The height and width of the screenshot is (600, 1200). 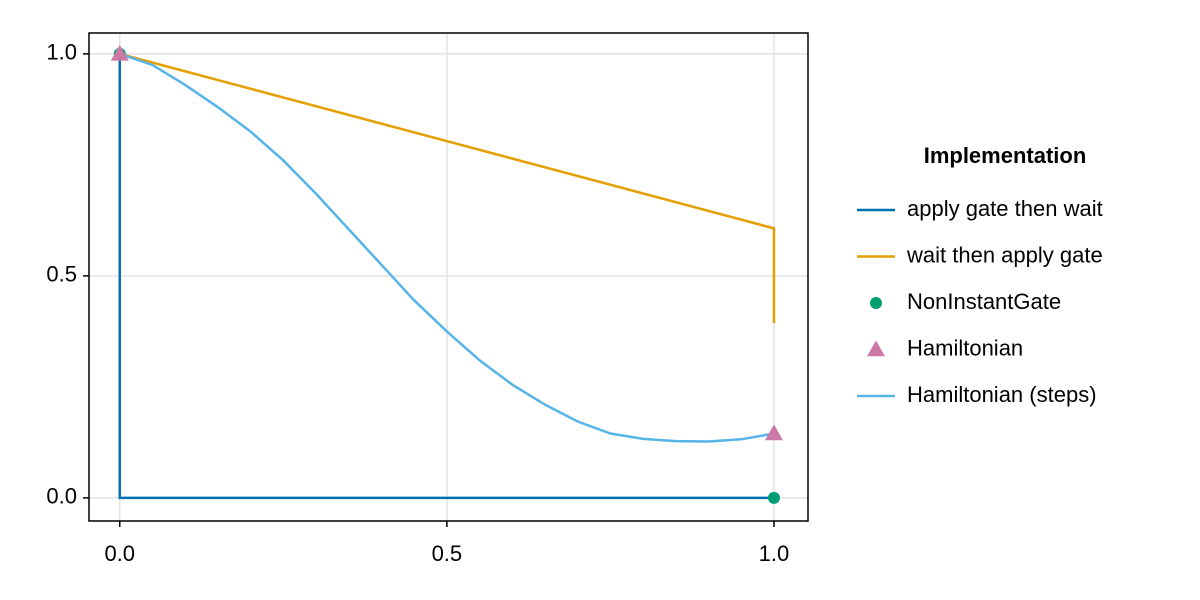 What do you see at coordinates (1004, 254) in the screenshot?
I see `legend-label: wait then apply gate` at bounding box center [1004, 254].